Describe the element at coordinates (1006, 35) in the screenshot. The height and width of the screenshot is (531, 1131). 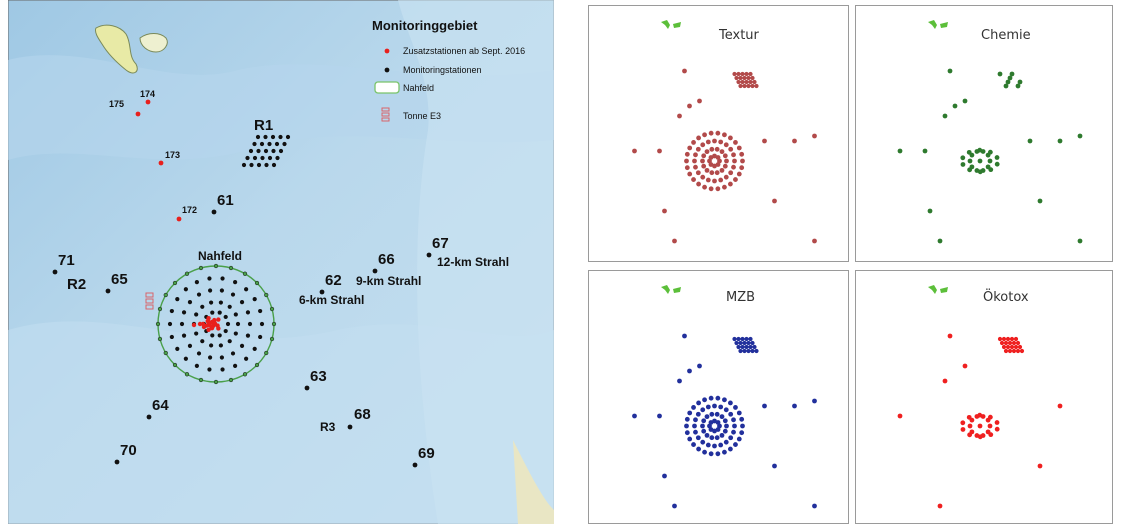
I see `panel-title: Chemie` at that location.